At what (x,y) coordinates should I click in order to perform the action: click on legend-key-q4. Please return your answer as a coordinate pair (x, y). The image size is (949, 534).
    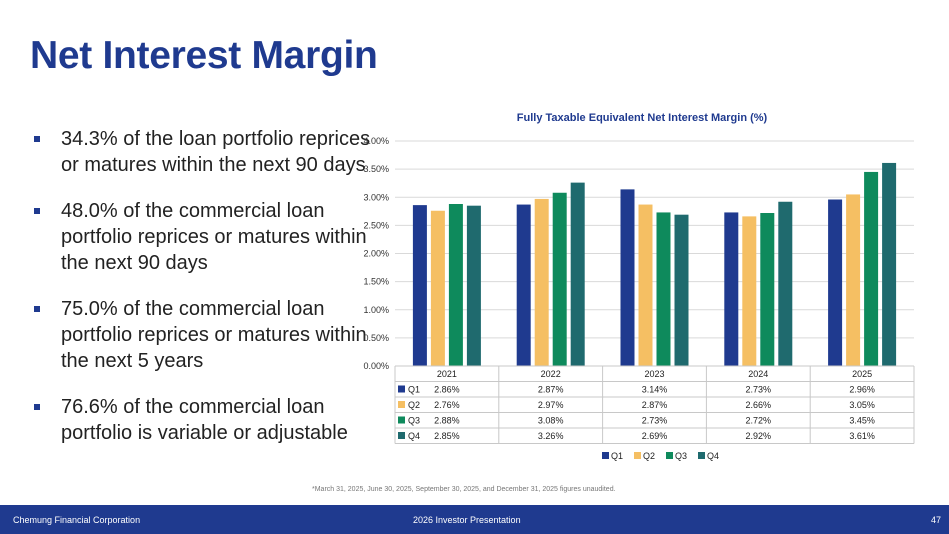
    Looking at the image, I should click on (401, 435).